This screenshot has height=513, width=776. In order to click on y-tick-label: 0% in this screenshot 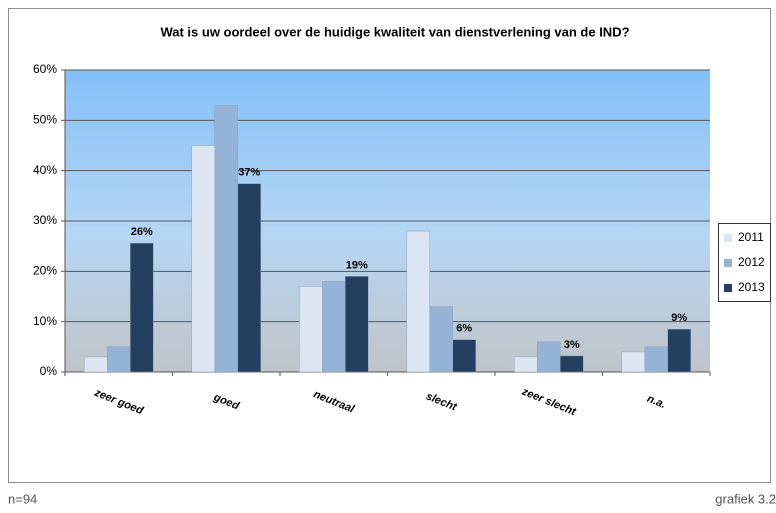, I will do `click(49, 371)`.